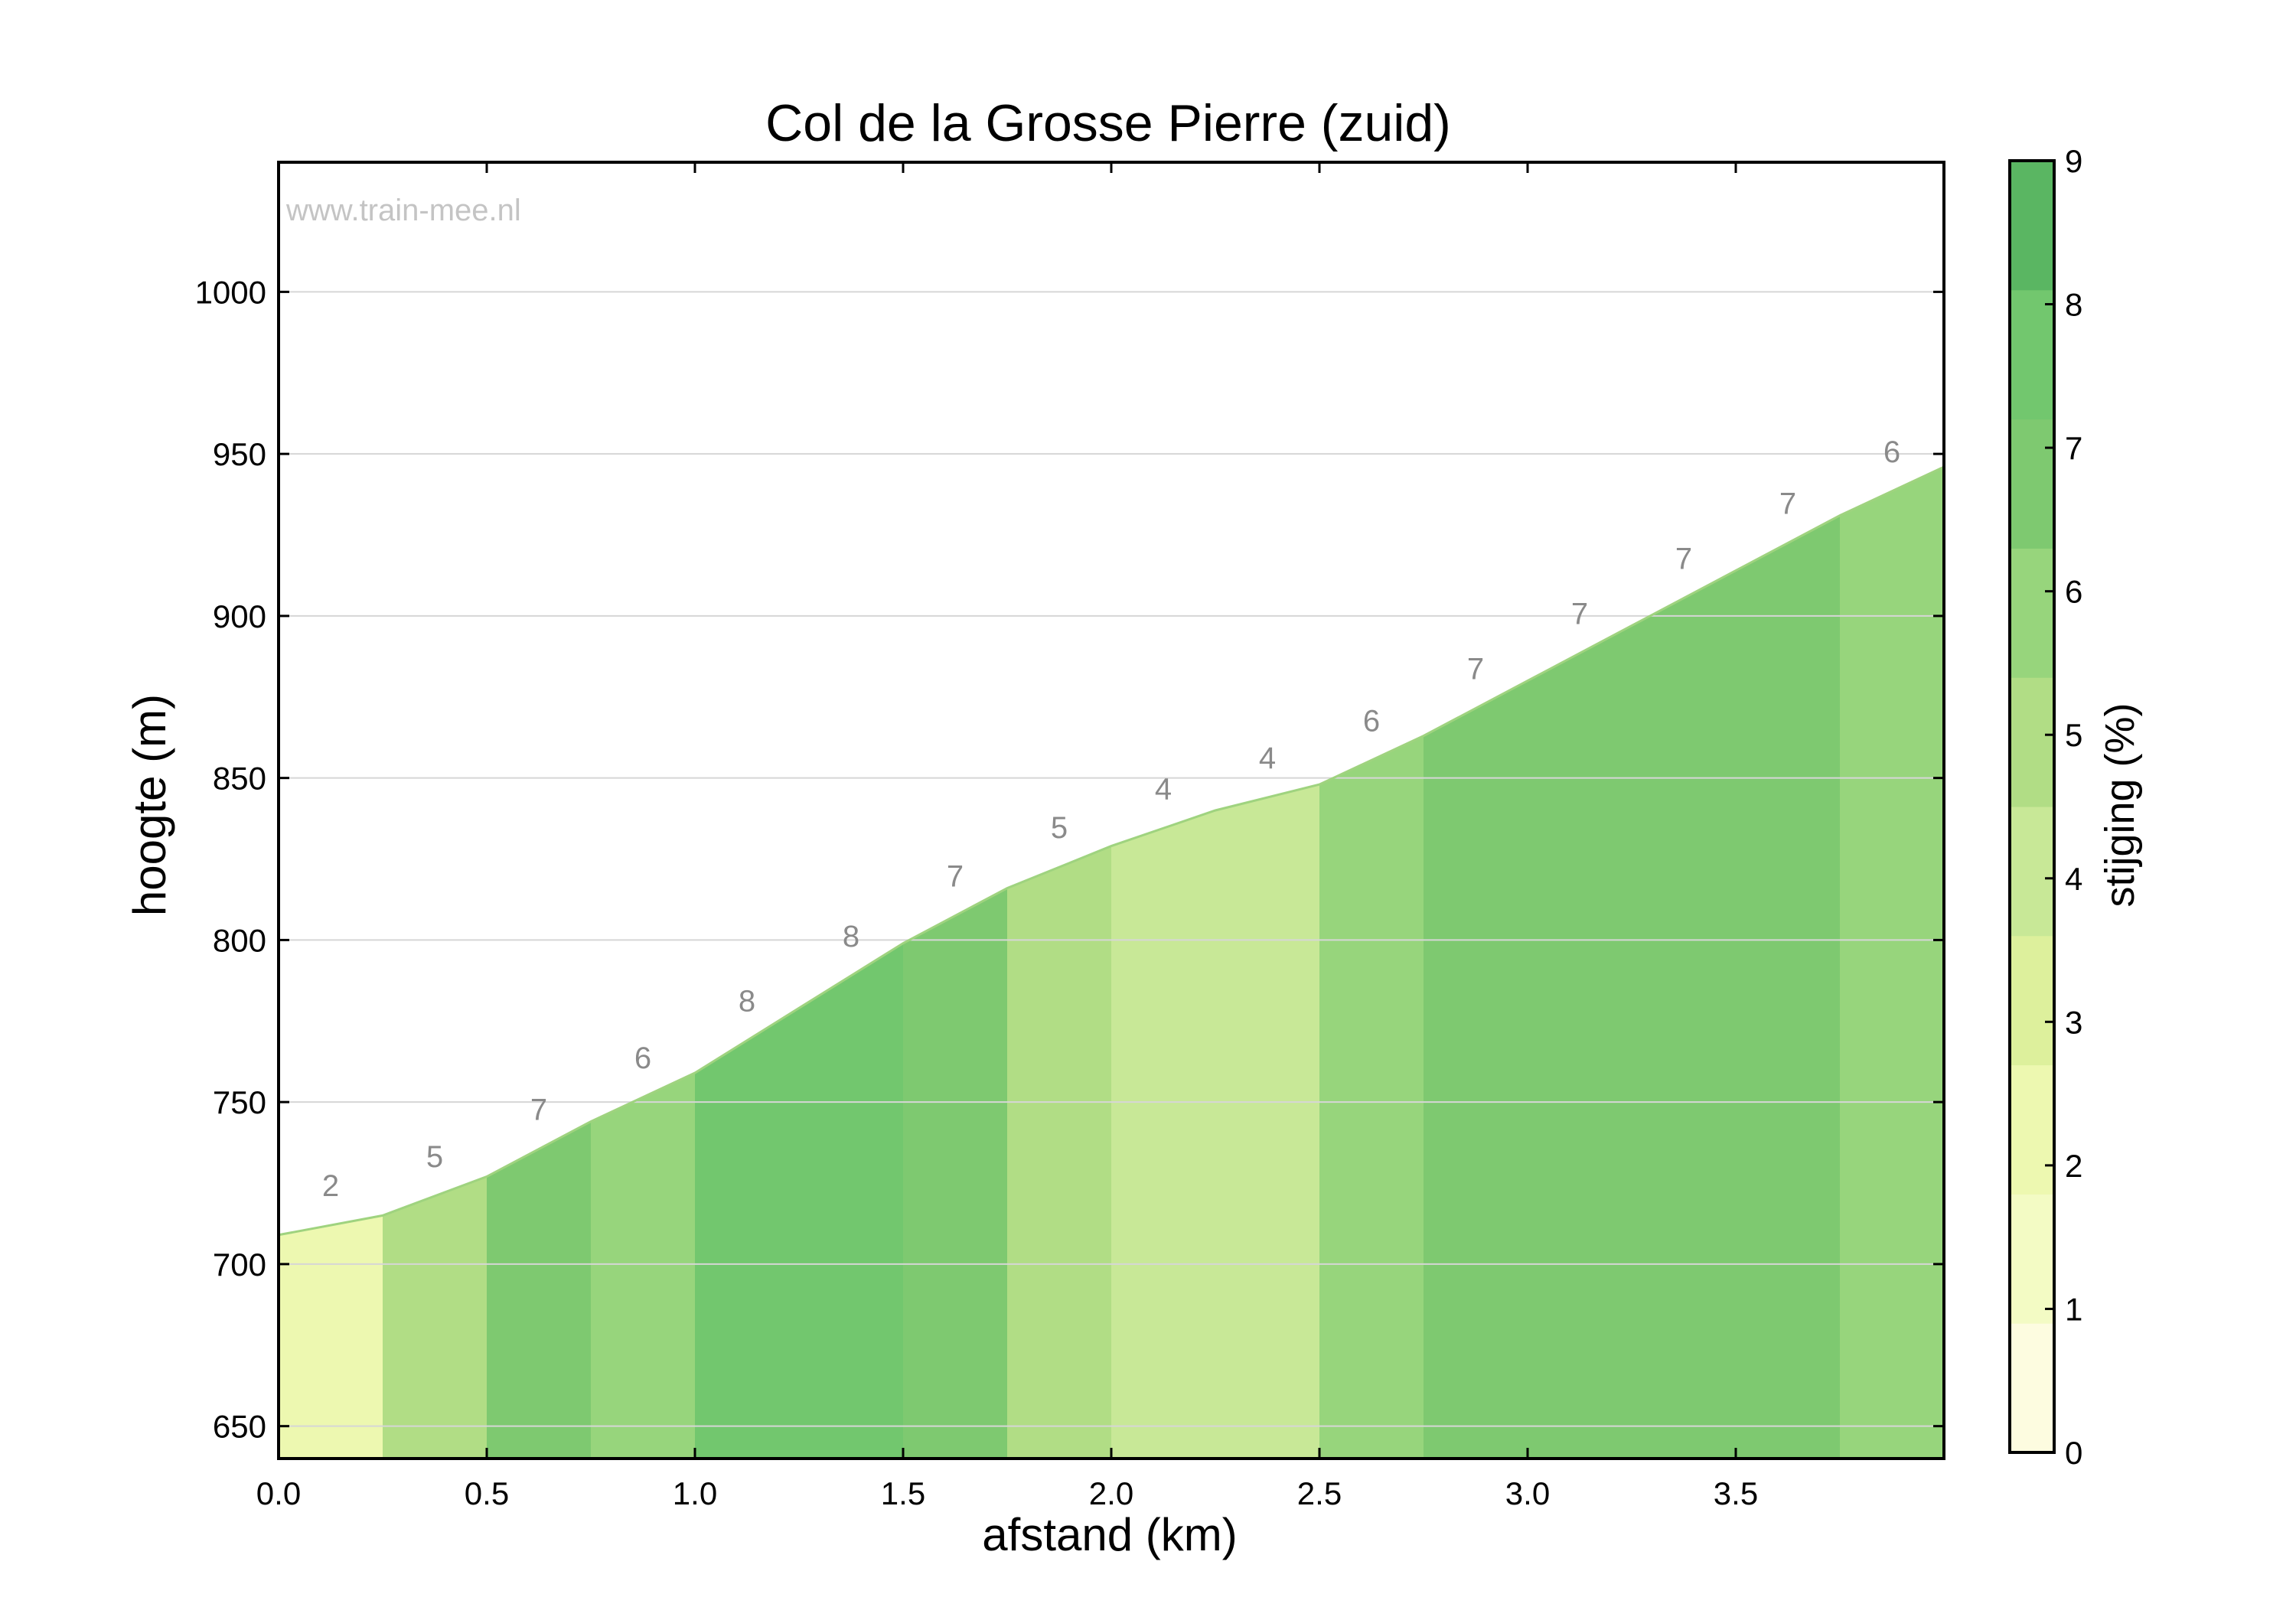 The width and height of the screenshot is (2296, 1607). Describe the element at coordinates (2073, 305) in the screenshot. I see `colorbar-tick-label: 8` at that location.